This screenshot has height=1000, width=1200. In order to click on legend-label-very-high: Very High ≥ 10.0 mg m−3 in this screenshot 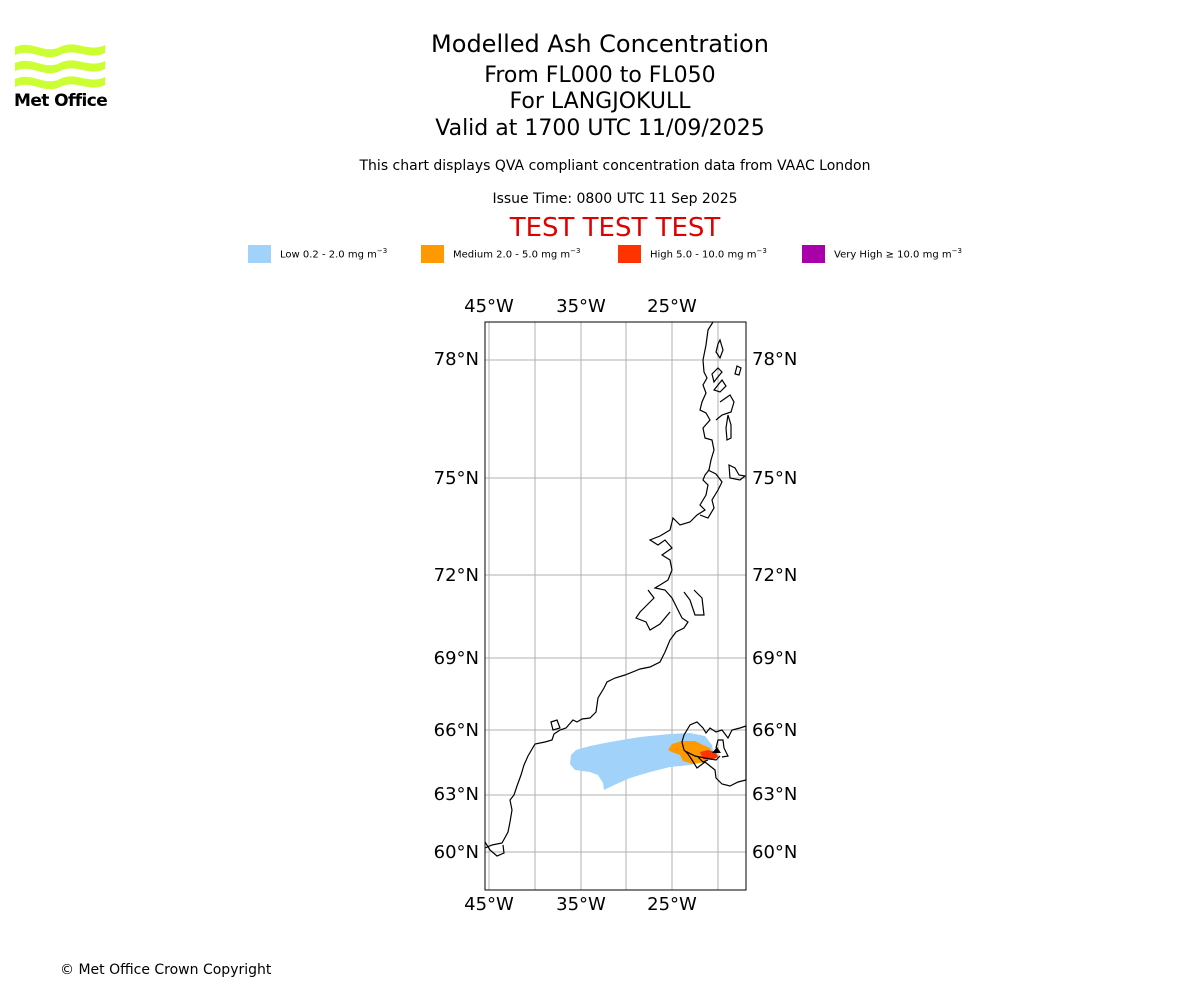, I will do `click(898, 254)`.